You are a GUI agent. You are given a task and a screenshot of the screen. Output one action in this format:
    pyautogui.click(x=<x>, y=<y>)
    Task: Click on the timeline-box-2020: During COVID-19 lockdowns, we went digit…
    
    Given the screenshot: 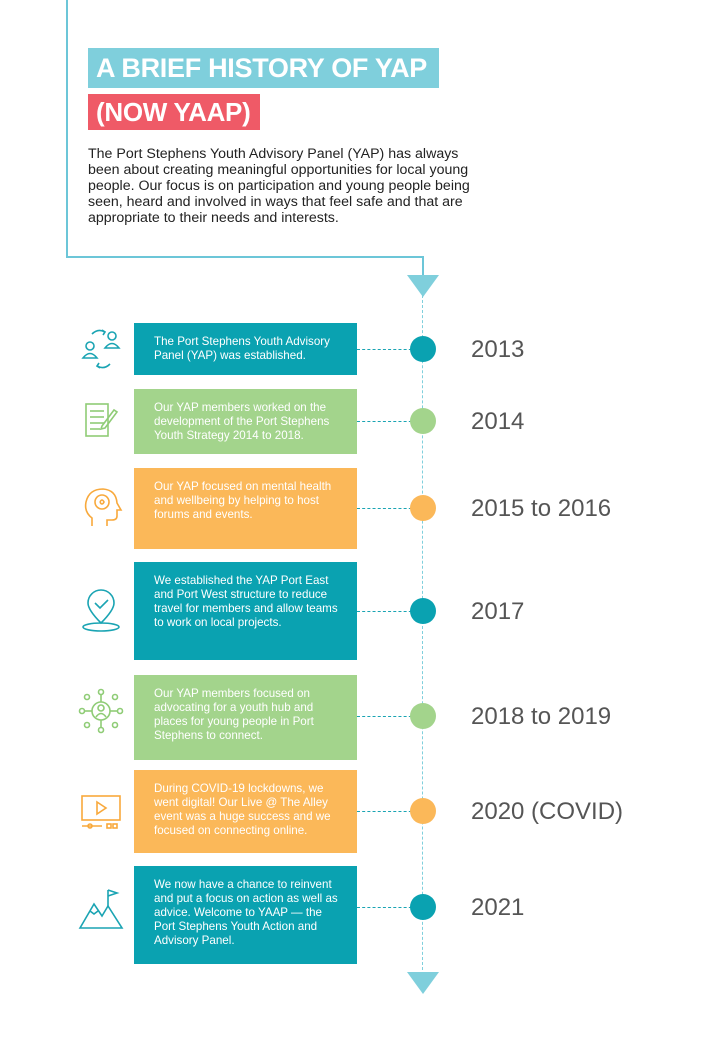 What is the action you would take?
    pyautogui.click(x=245, y=811)
    